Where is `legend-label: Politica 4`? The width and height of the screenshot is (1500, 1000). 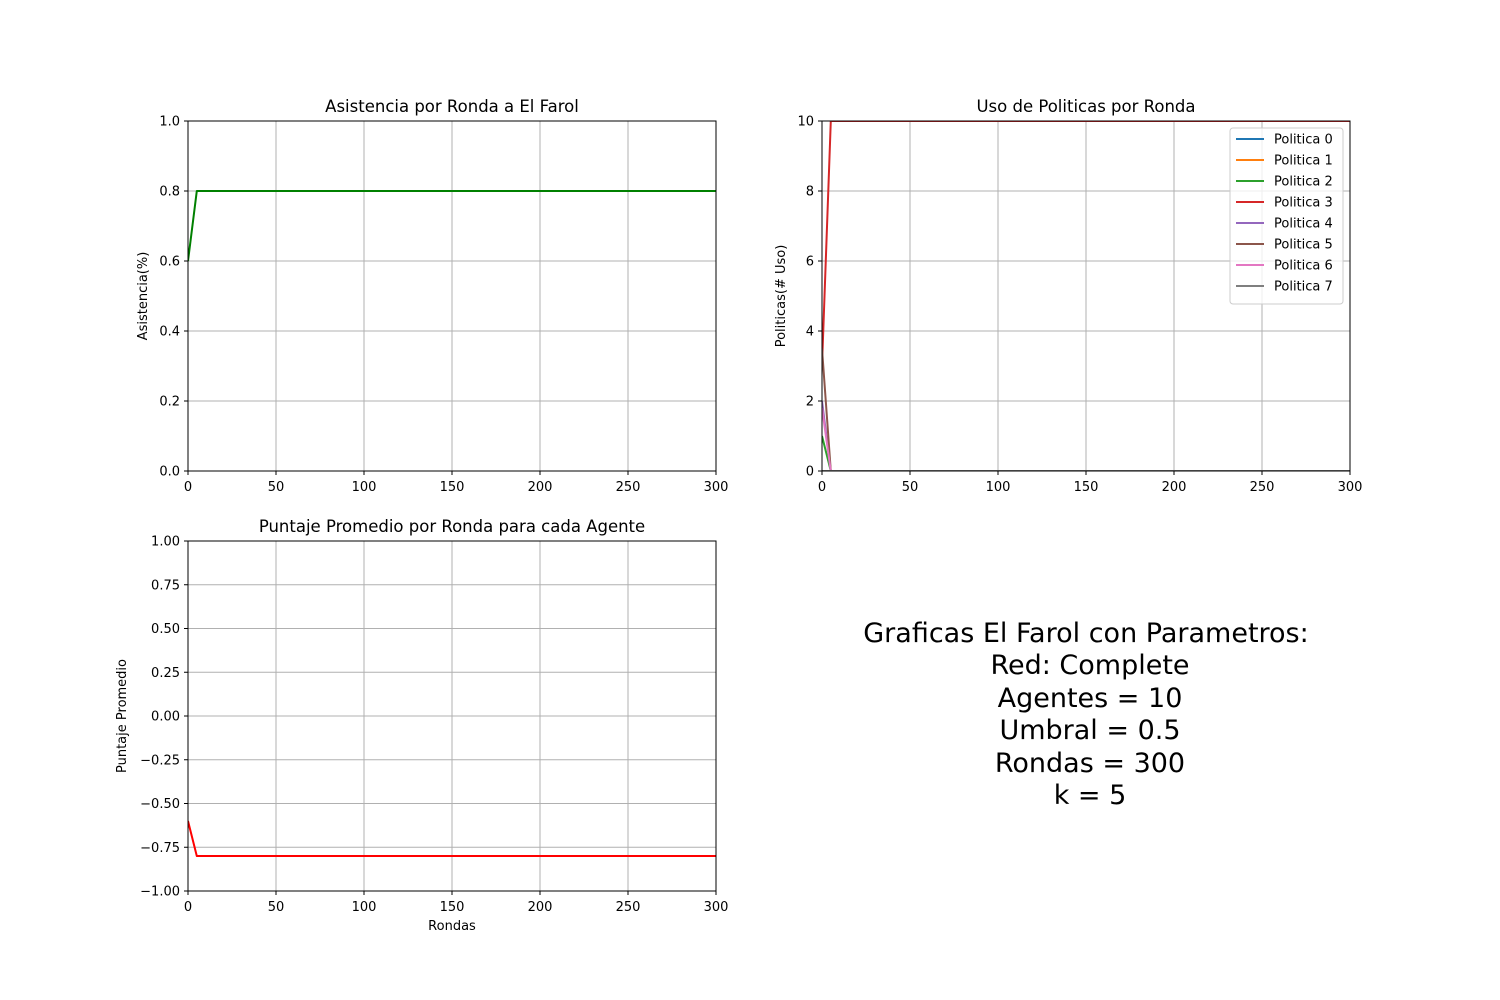
legend-label: Politica 4 is located at coordinates (1303, 224).